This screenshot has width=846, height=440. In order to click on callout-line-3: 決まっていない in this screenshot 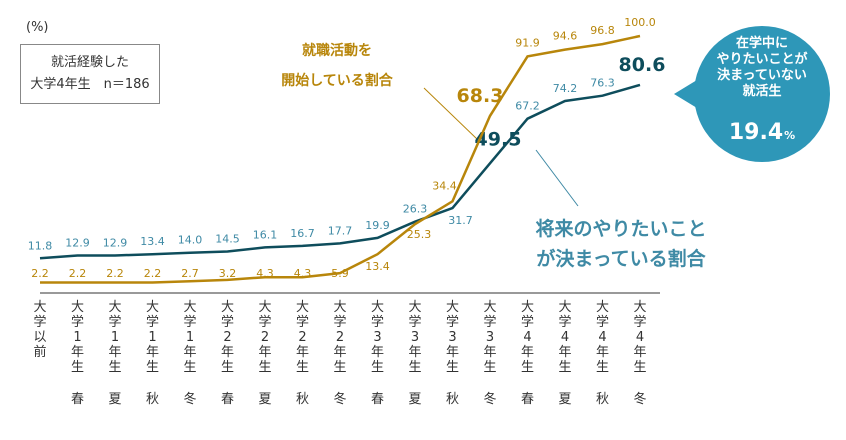, I will do `click(762, 75)`.